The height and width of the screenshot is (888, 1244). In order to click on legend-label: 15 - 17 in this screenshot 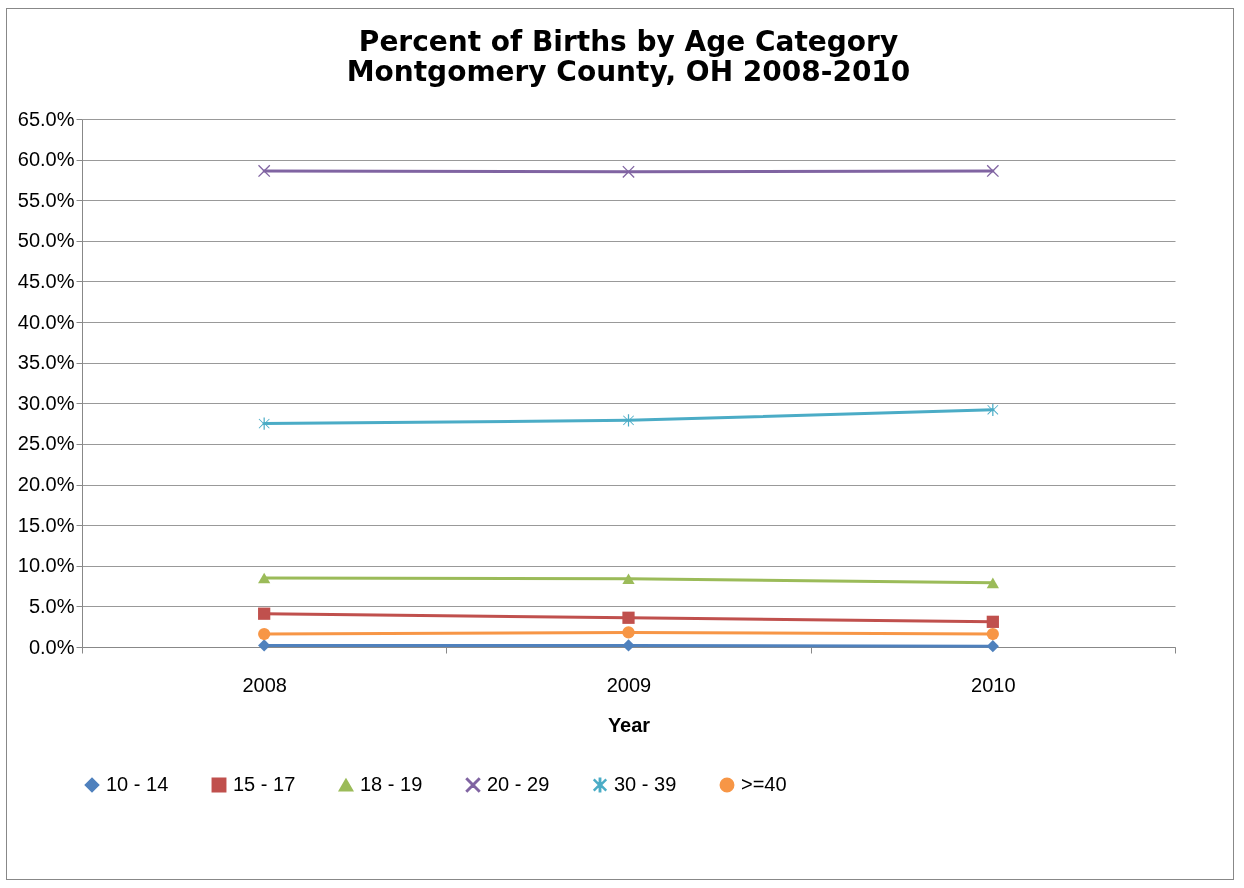, I will do `click(264, 784)`.